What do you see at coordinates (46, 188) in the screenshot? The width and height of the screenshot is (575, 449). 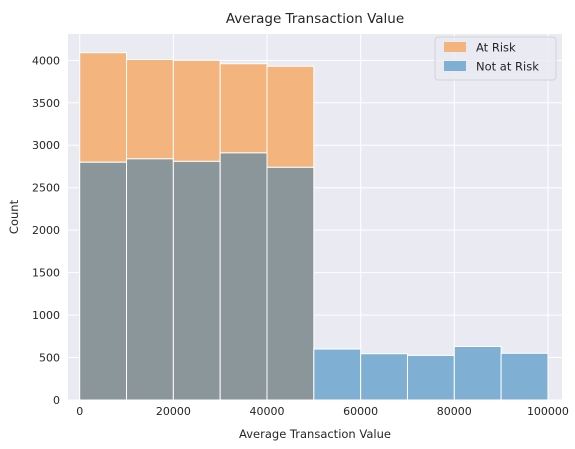 I see `y-tick-label: 2500` at bounding box center [46, 188].